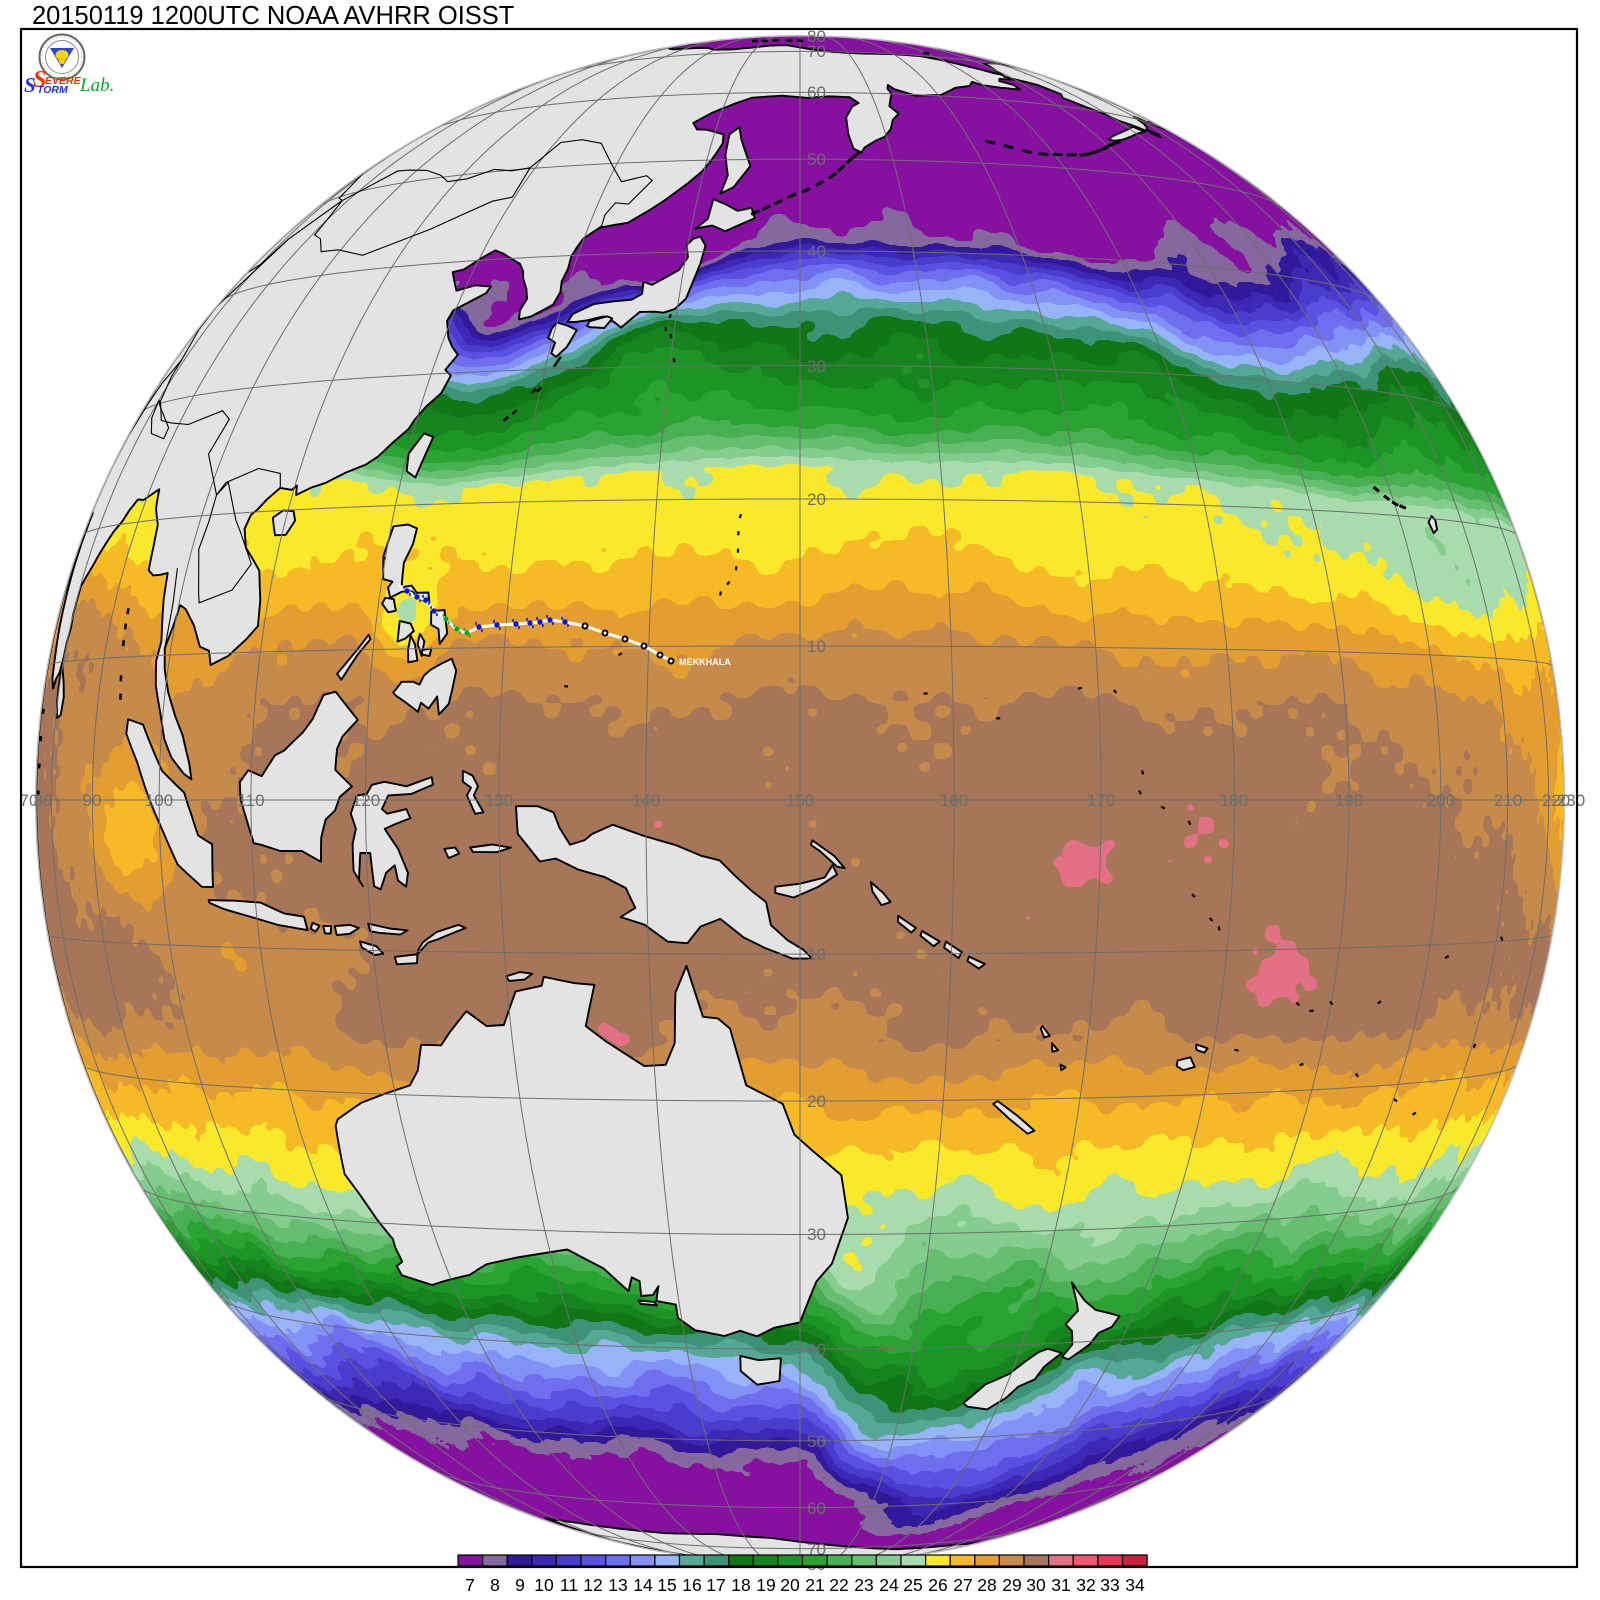  What do you see at coordinates (1011, 1585) in the screenshot?
I see `svg-text: 29` at bounding box center [1011, 1585].